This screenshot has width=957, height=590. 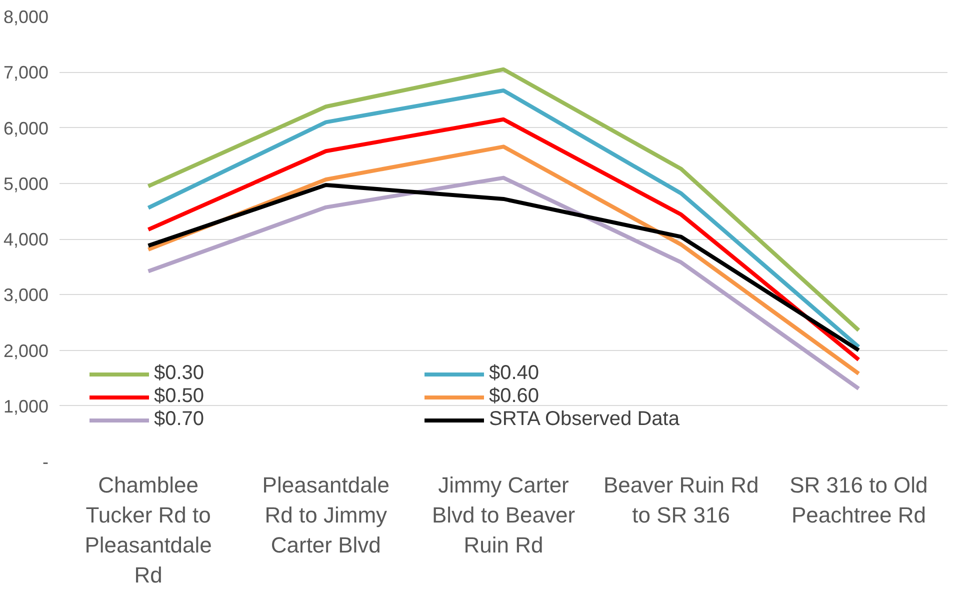 What do you see at coordinates (514, 373) in the screenshot?
I see `legend-label: $0.40` at bounding box center [514, 373].